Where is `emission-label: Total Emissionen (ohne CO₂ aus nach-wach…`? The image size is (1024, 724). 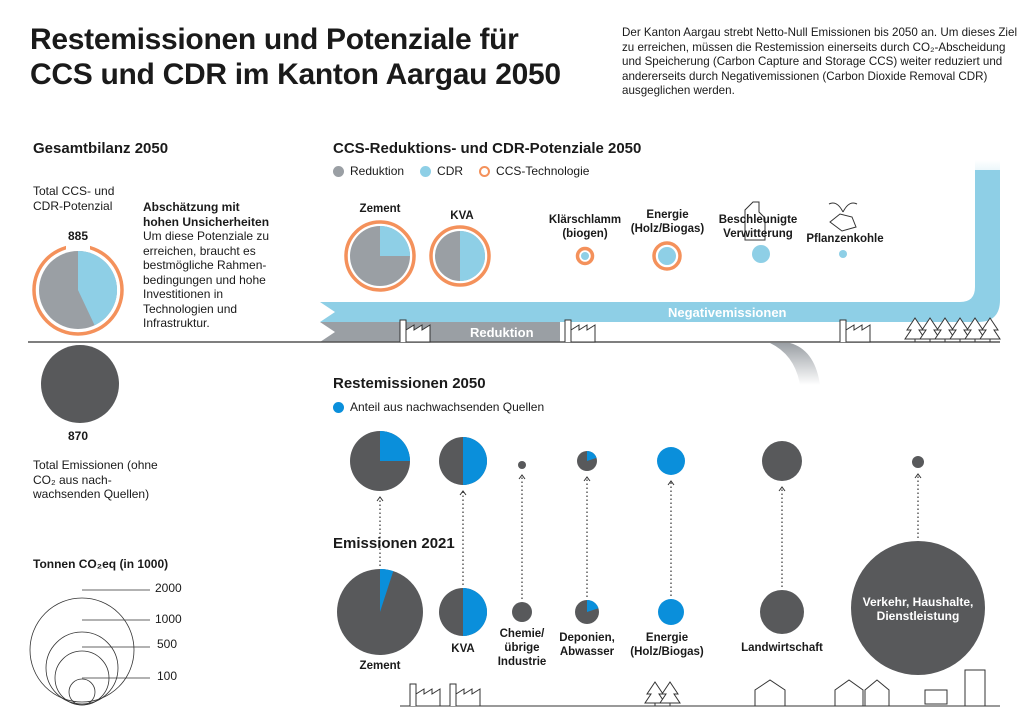 emission-label: Total Emissionen (ohne CO₂ aus nach-wach… is located at coordinates (95, 479).